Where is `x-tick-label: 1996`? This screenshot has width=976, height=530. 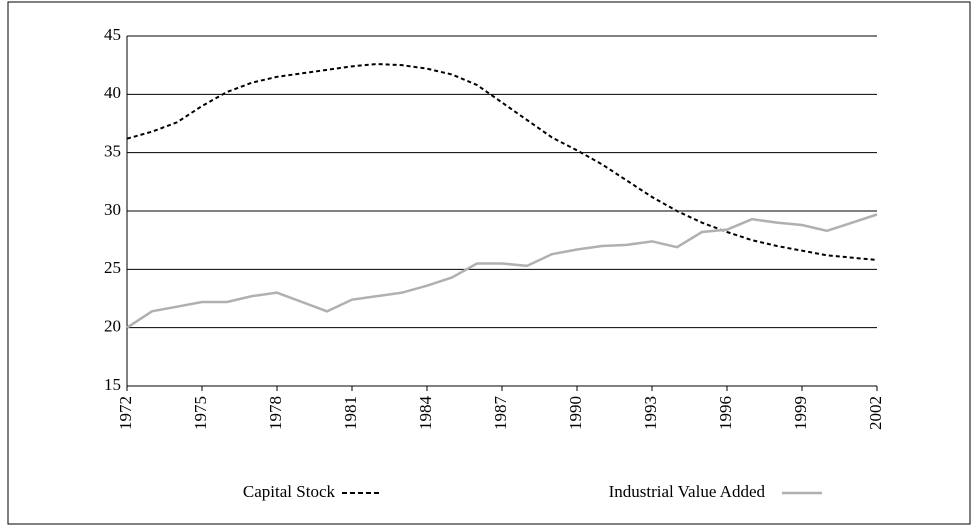
x-tick-label: 1996 is located at coordinates (725, 413).